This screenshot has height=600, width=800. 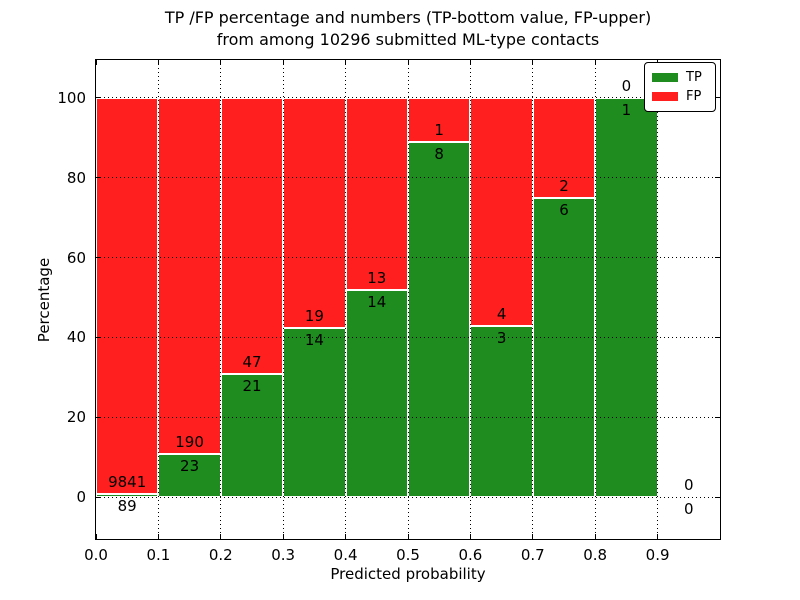 What do you see at coordinates (680, 96) in the screenshot?
I see `legend-item-fp: FP` at bounding box center [680, 96].